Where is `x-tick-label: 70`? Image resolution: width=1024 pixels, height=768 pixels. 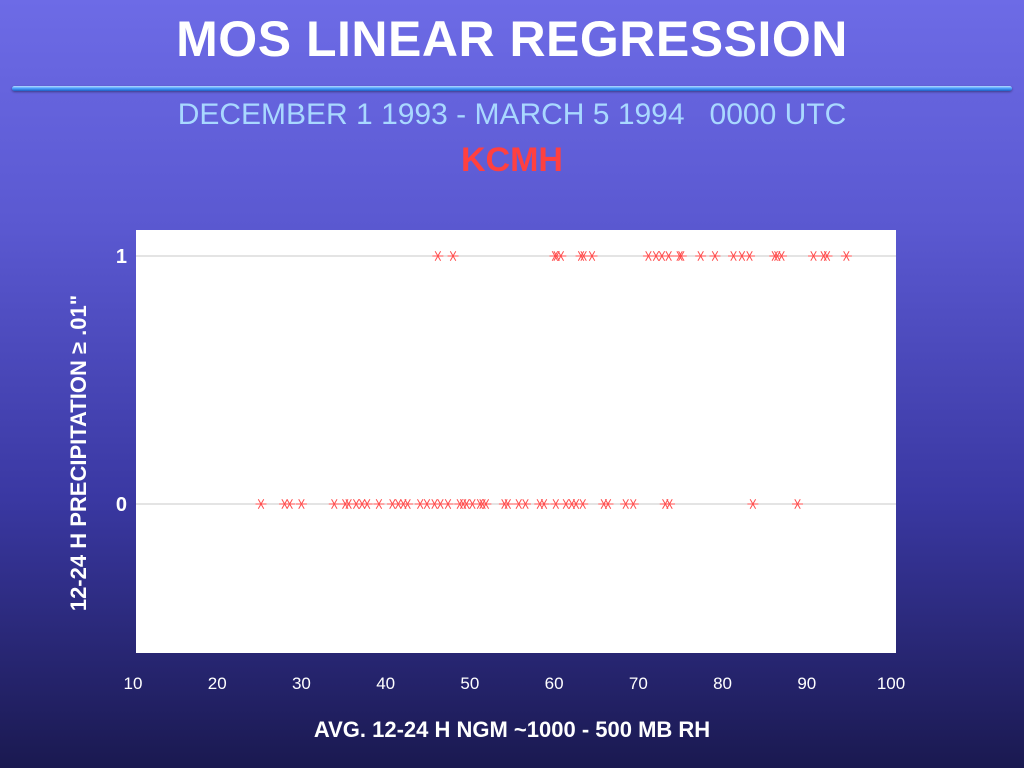
x-tick-label: 70 is located at coordinates (638, 683).